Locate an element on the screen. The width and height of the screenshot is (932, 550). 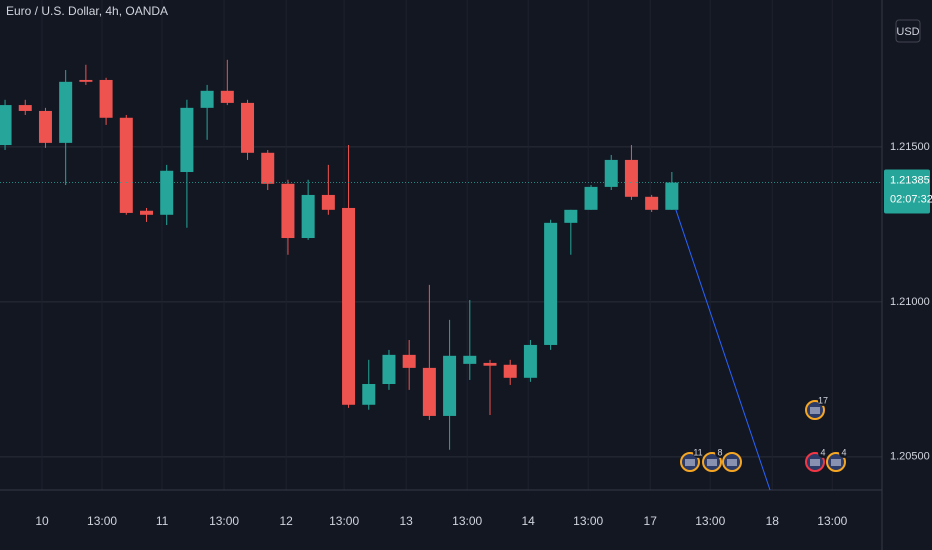
currency-label: USD is located at coordinates (907, 32).